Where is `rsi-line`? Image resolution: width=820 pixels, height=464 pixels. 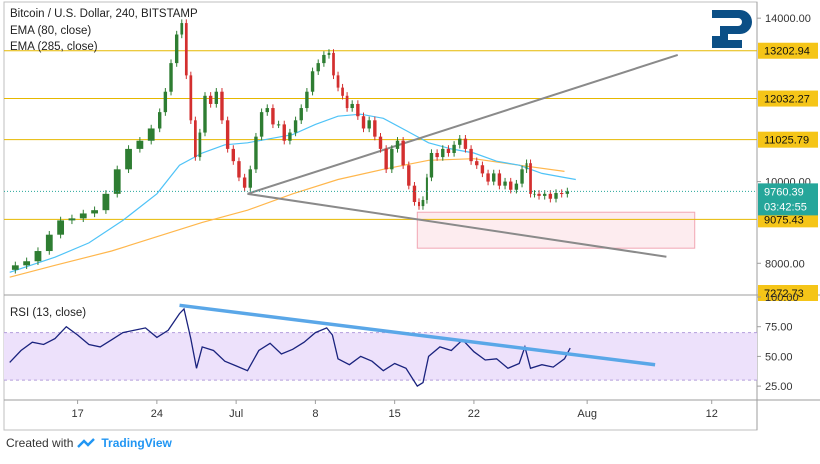 rsi-line is located at coordinates (290, 347).